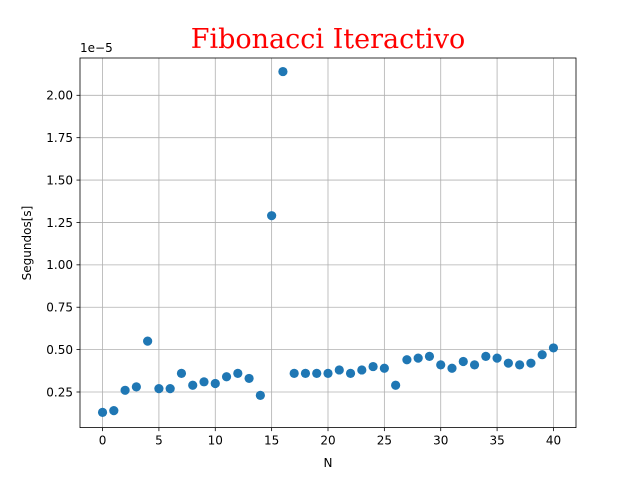 The height and width of the screenshot is (484, 640). What do you see at coordinates (96, 48) in the screenshot?
I see `y-offset-label: 1e−5` at bounding box center [96, 48].